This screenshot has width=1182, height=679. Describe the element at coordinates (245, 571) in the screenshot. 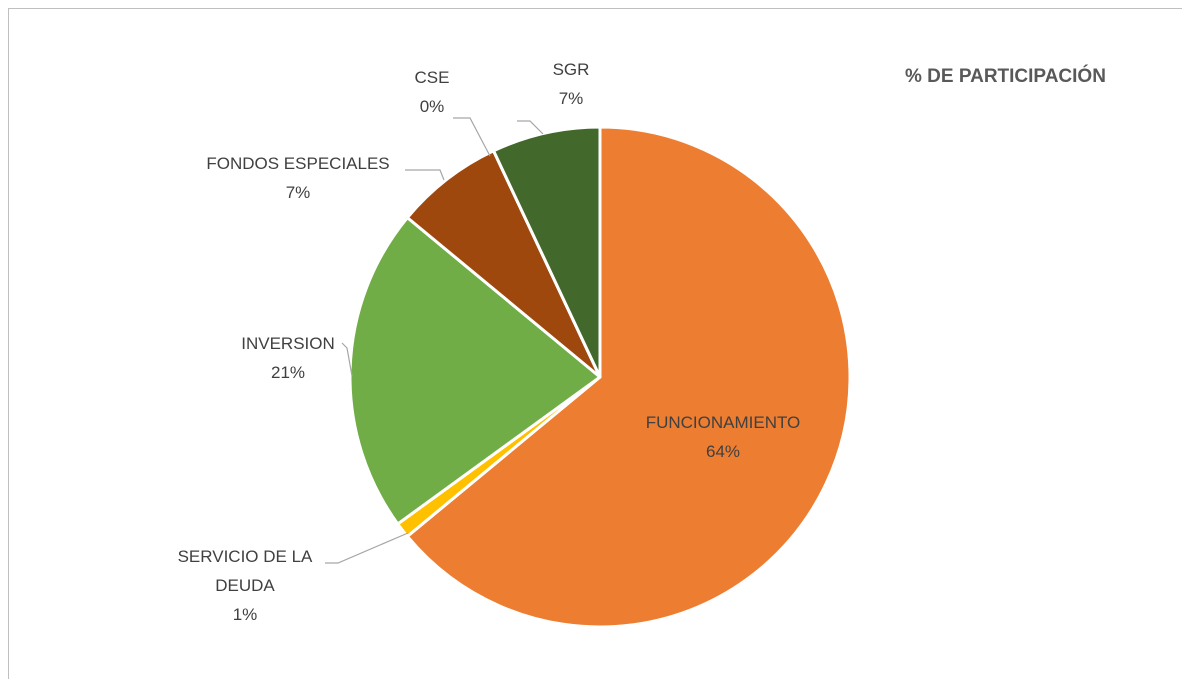

I see `label-category: SERVICIO DE LA DEUDA` at that location.